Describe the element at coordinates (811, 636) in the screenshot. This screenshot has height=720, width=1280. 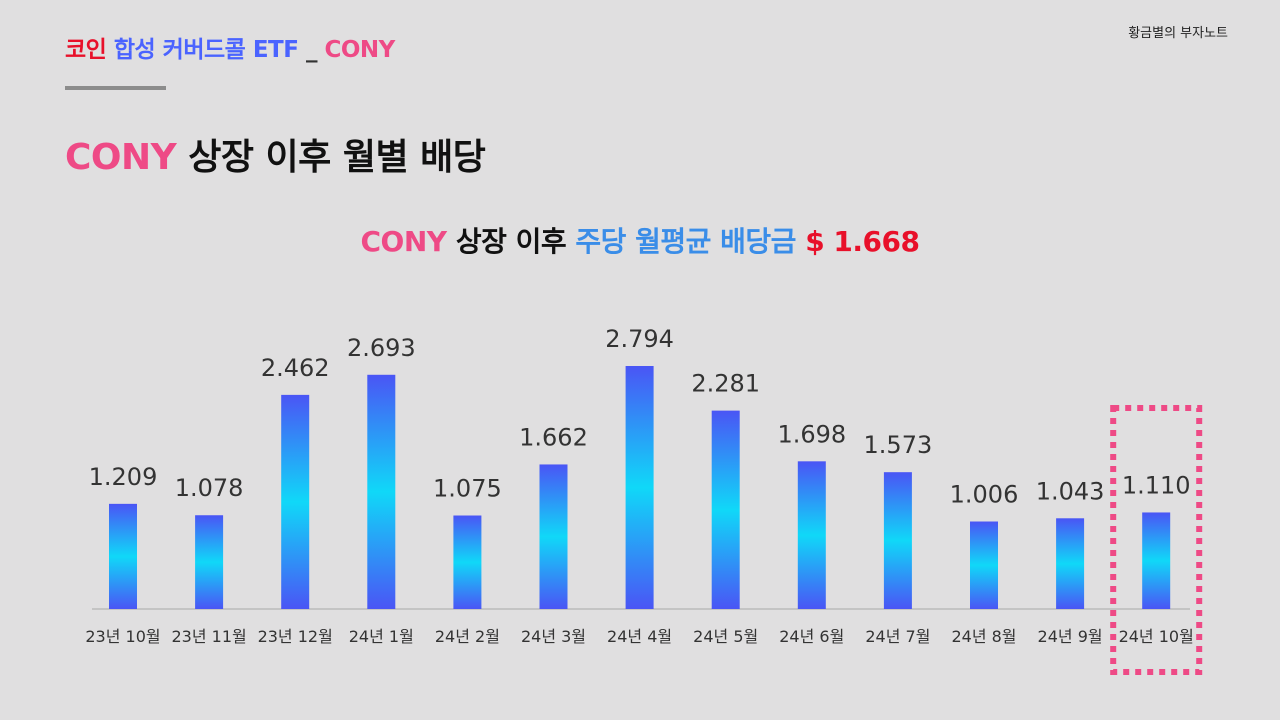
I see `tick-label-9: 24년 6월` at that location.